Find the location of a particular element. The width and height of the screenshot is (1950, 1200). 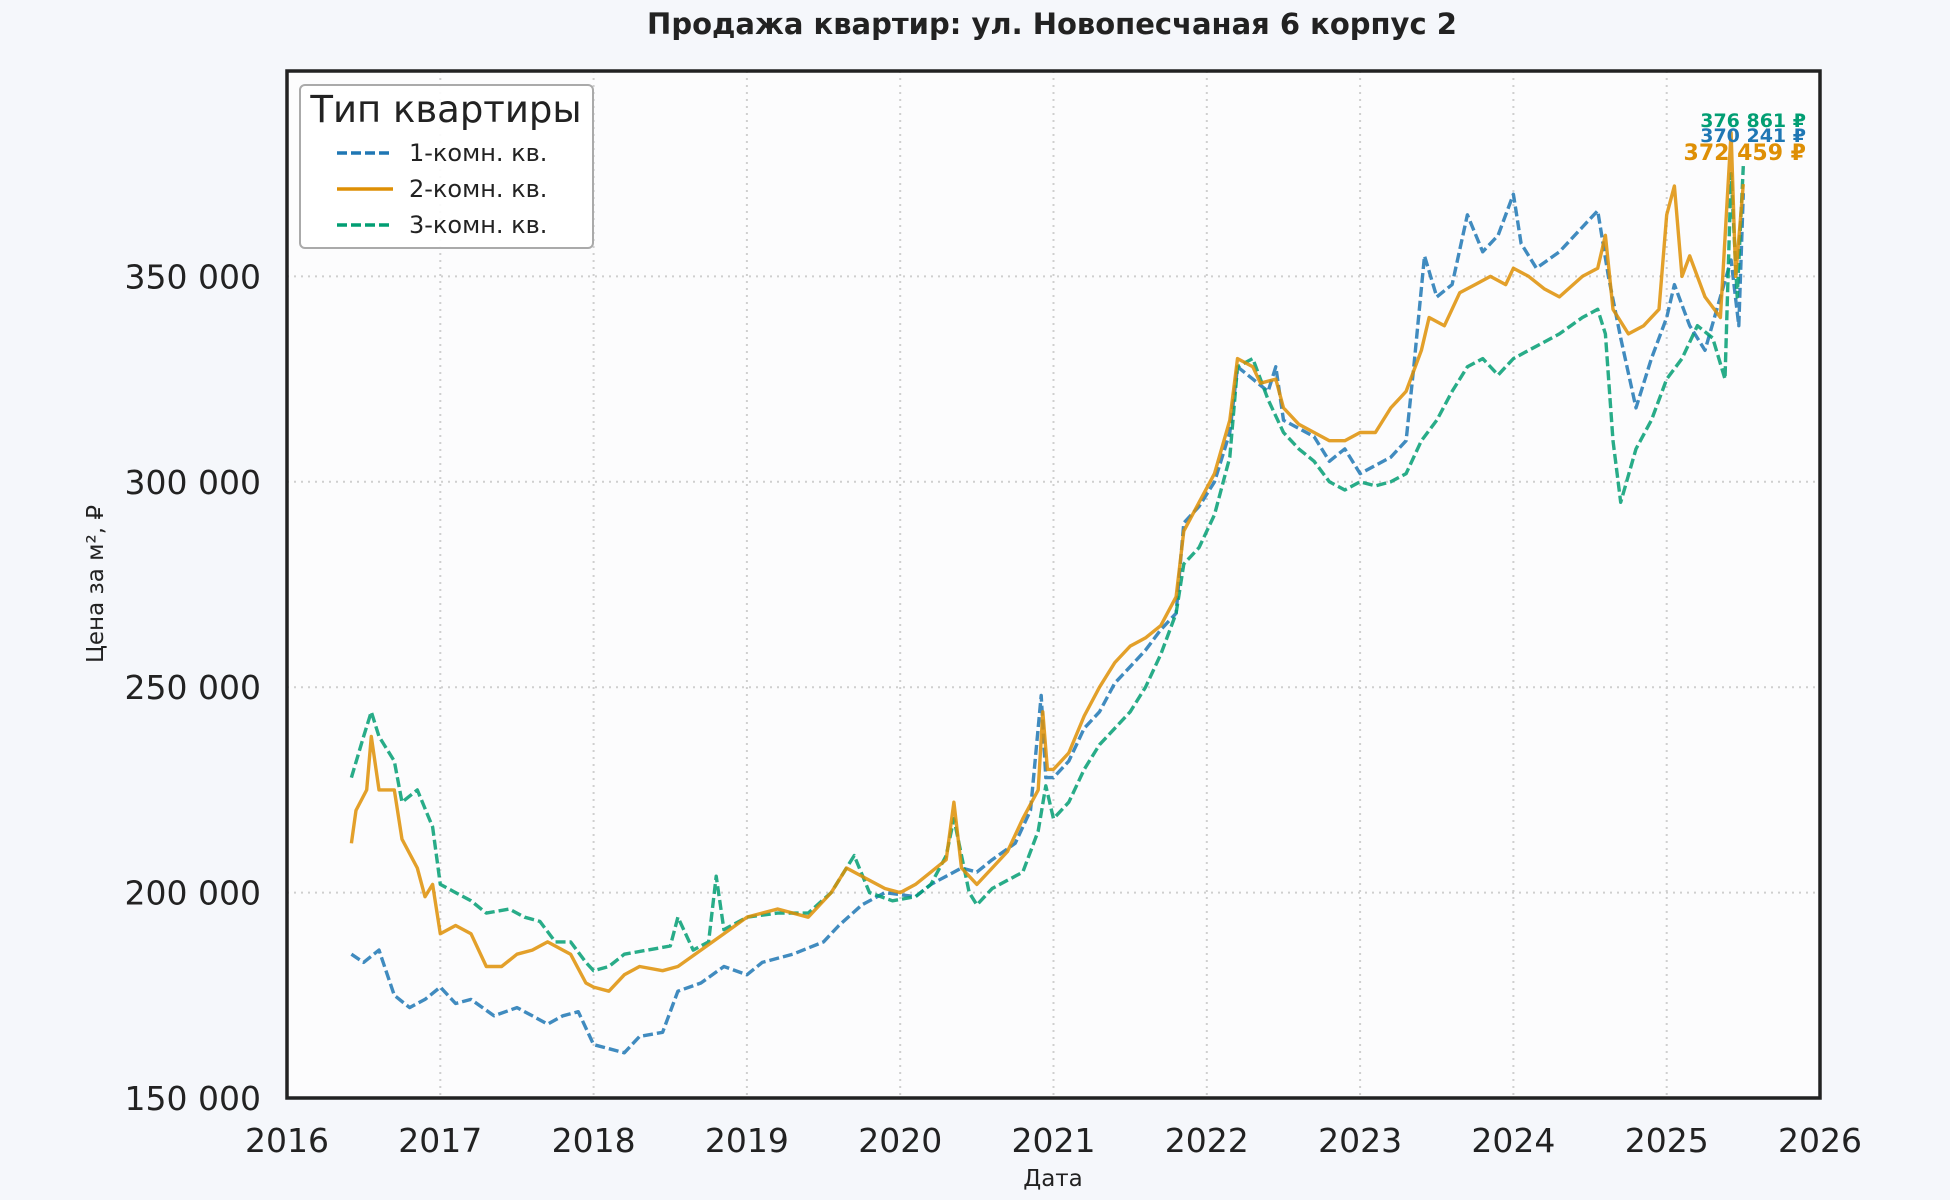

end-value-label-3: 376 861 ₽ is located at coordinates (1753, 121).